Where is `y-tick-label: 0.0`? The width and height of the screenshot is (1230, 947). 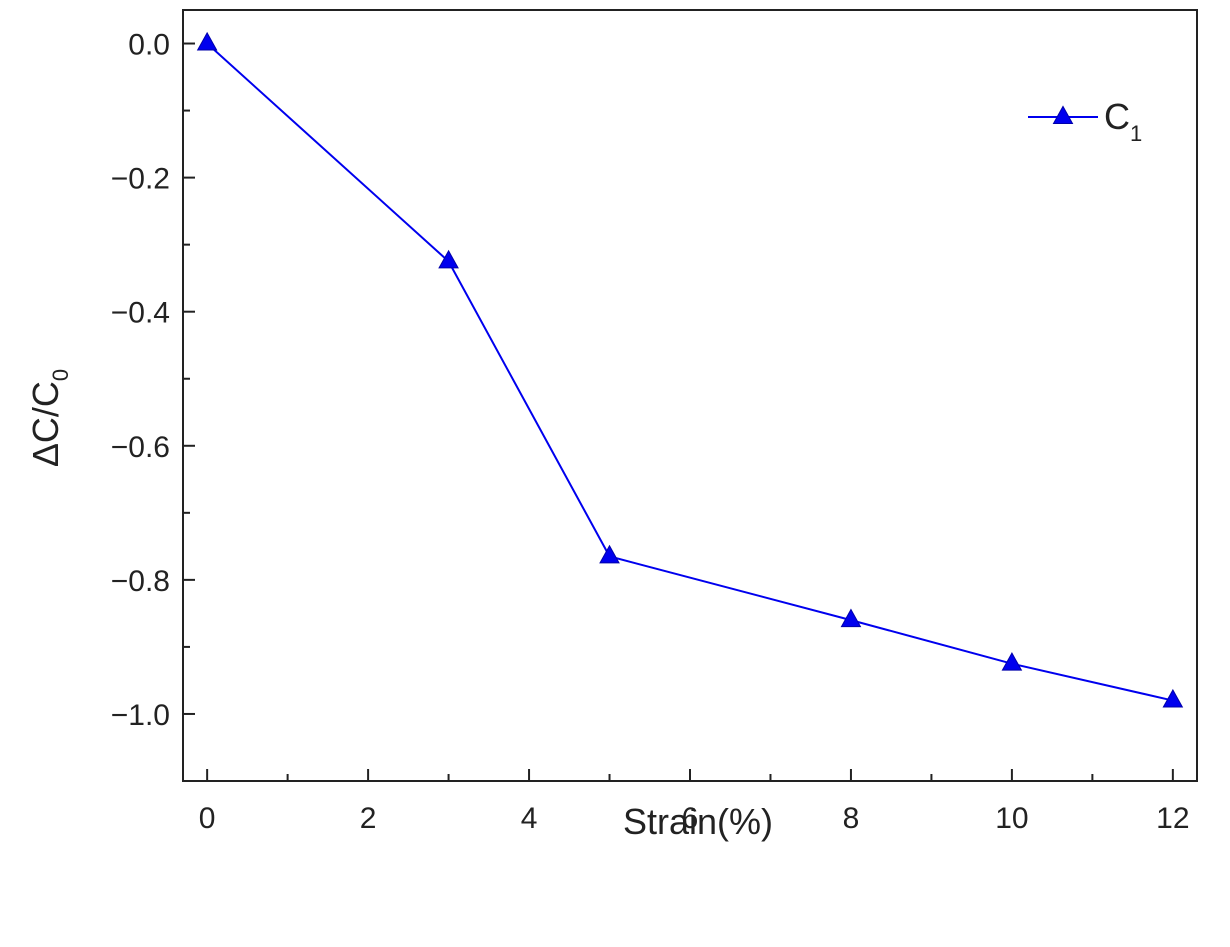 y-tick-label: 0.0 is located at coordinates (149, 45).